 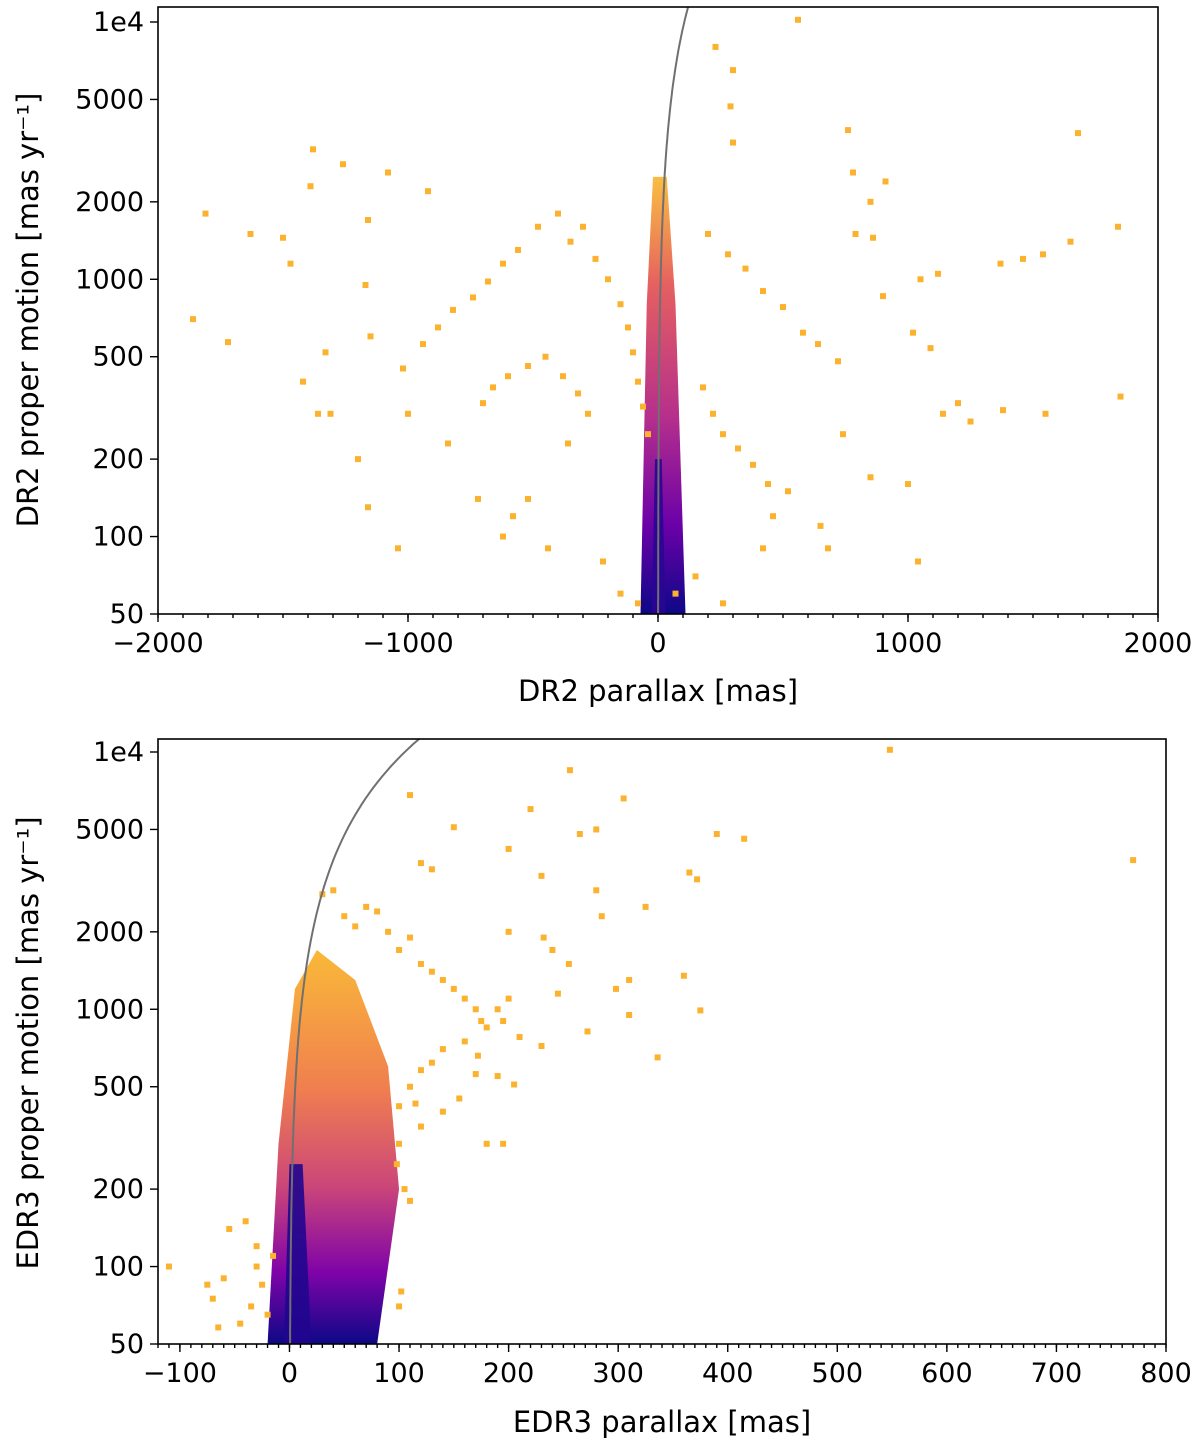 What do you see at coordinates (116, 1048) in the screenshot?
I see `edr3-y-ticks: 50 100 200 500 1000 2000 5000 1e4` at bounding box center [116, 1048].